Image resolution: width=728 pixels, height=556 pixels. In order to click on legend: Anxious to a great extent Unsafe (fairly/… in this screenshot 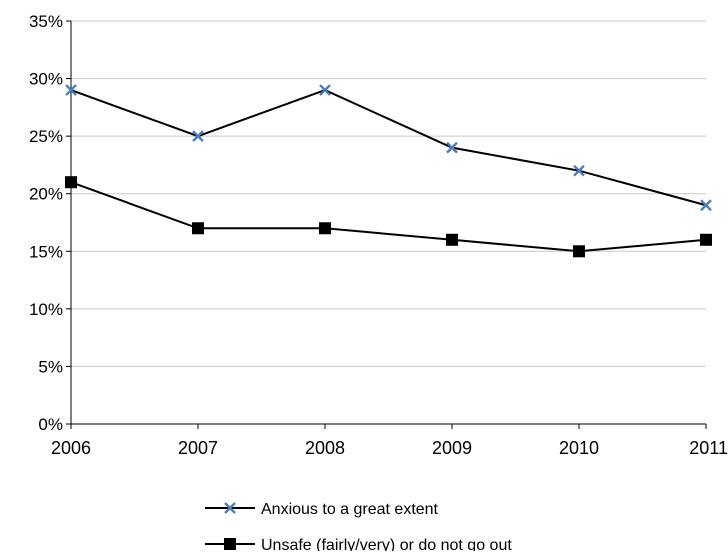, I will do `click(358, 527)`.